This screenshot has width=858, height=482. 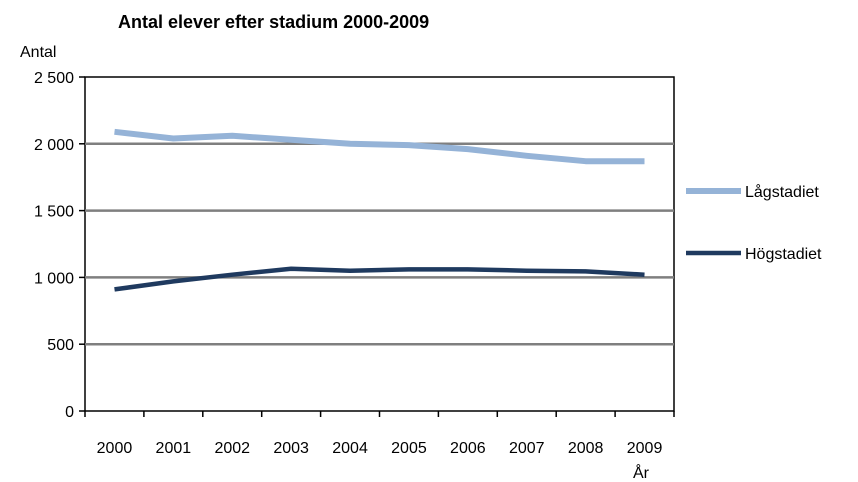 What do you see at coordinates (409, 448) in the screenshot?
I see `x-tick-label: 2005` at bounding box center [409, 448].